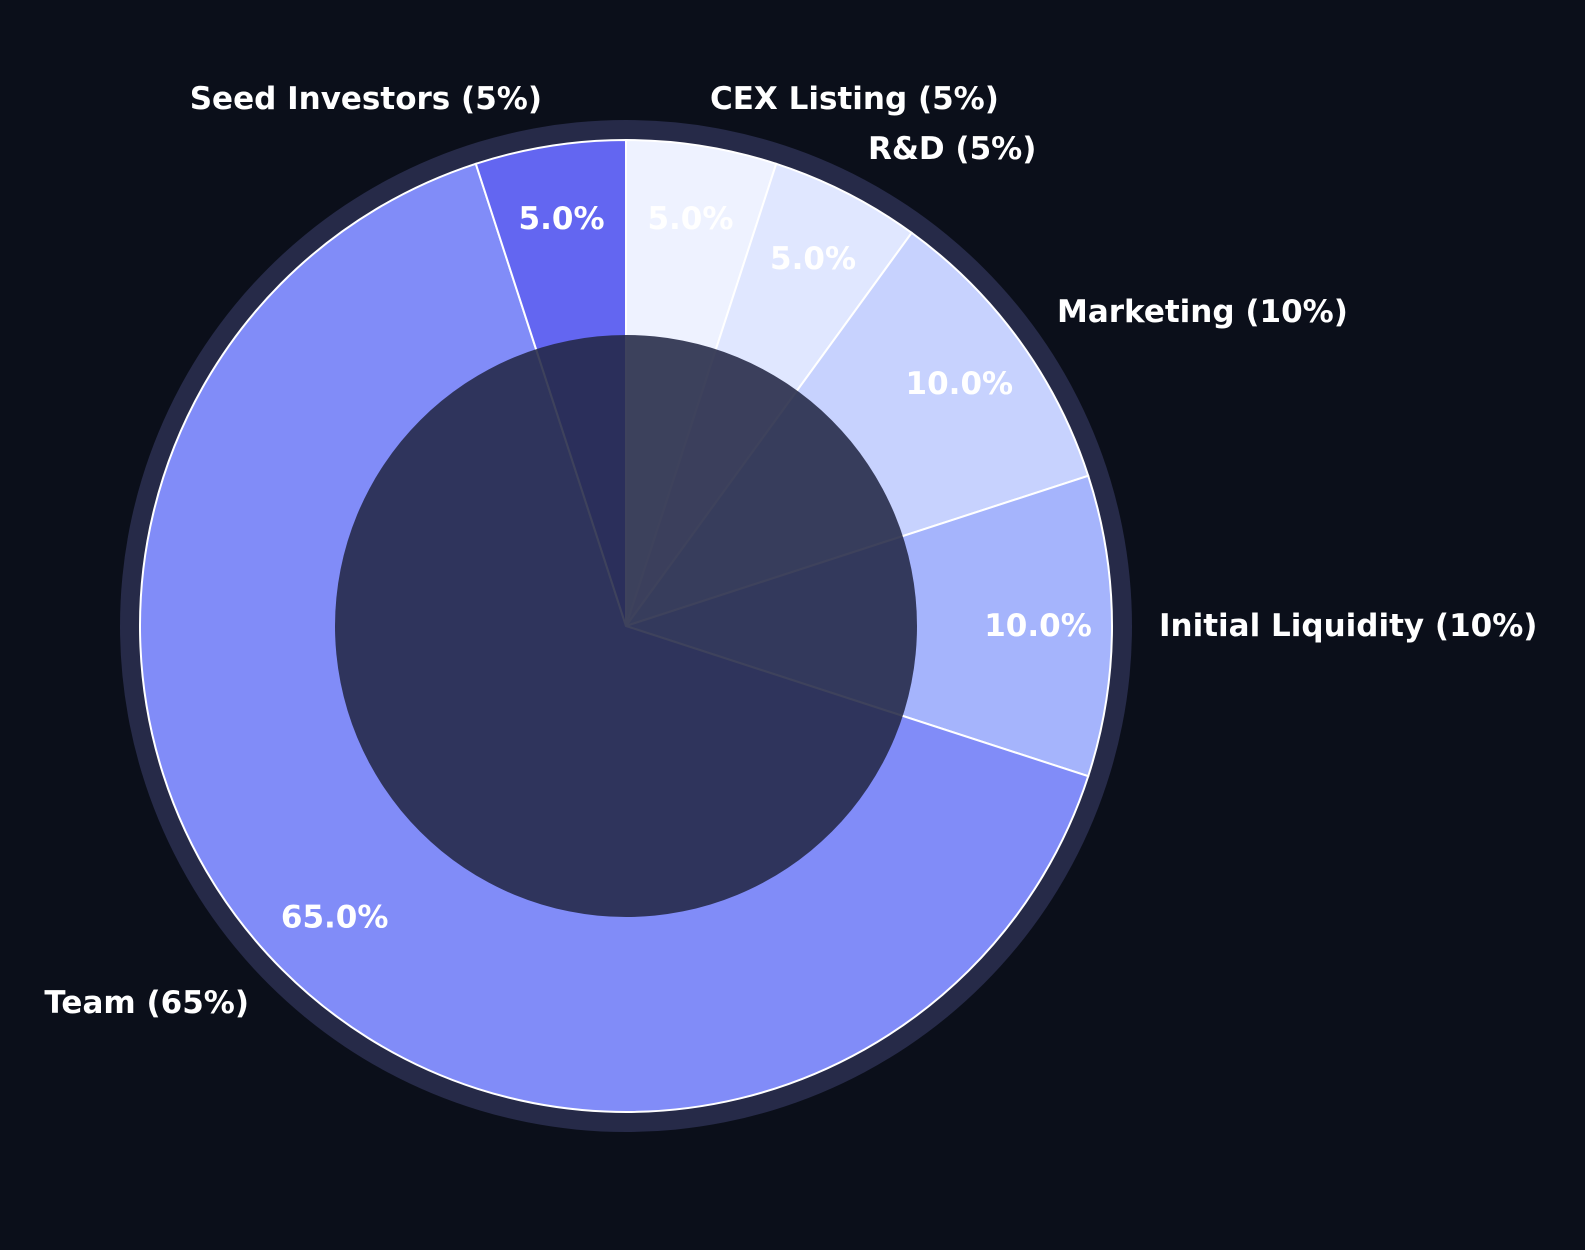 This screenshot has width=1585, height=1250. Describe the element at coordinates (960, 384) in the screenshot. I see `pct-label-marketing: 10.0%` at that location.